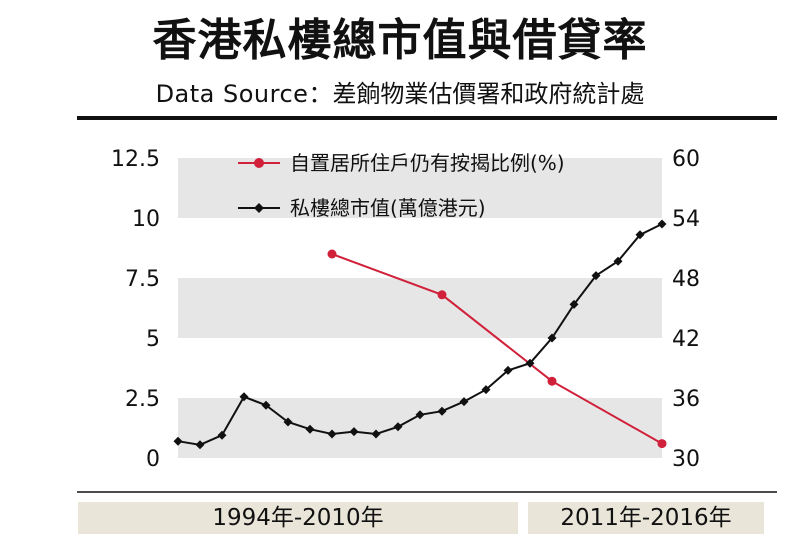 This screenshot has width=800, height=551. I want to click on y-left-tick-label: 12.5, so click(135, 159).